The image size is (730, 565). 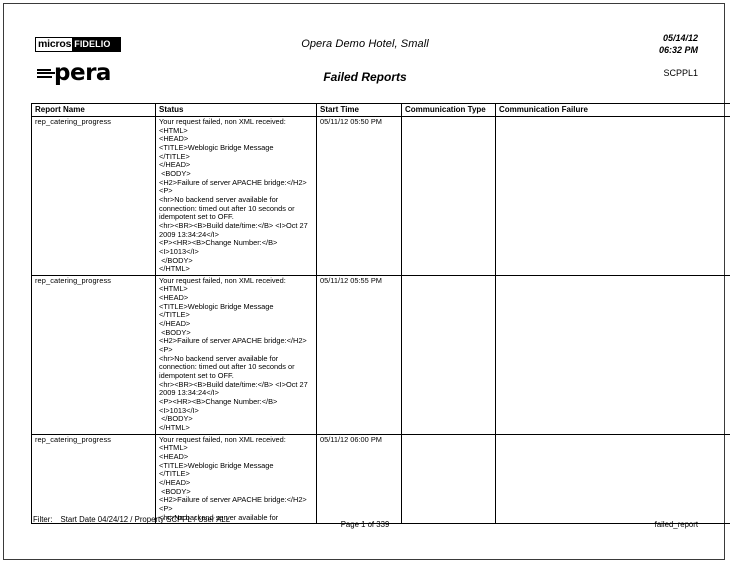 What do you see at coordinates (612, 110) in the screenshot?
I see `column-header-comm-failure: Communication Failure` at bounding box center [612, 110].